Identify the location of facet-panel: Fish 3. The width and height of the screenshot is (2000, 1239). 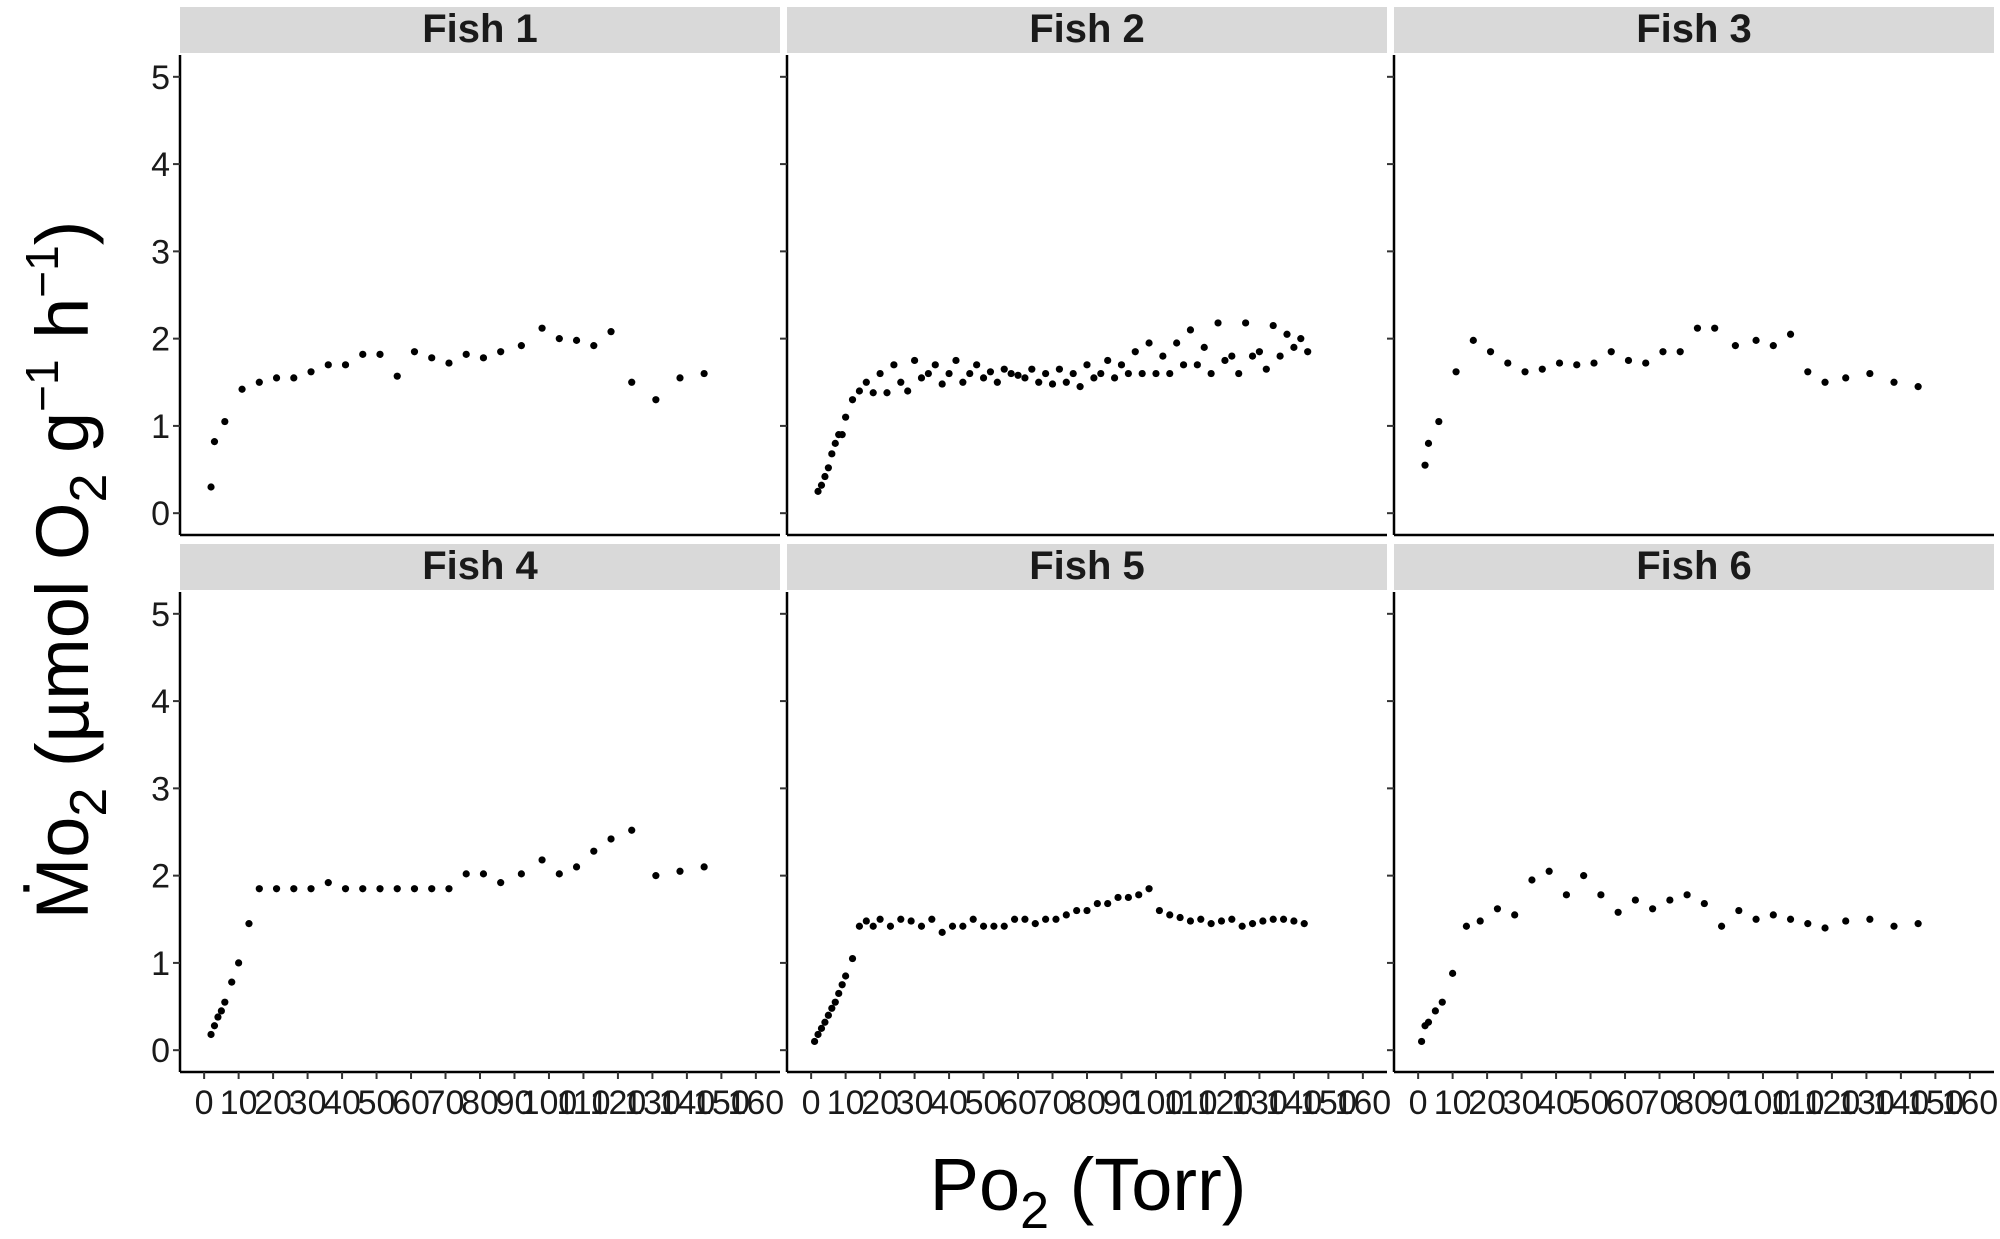
(1690, 272).